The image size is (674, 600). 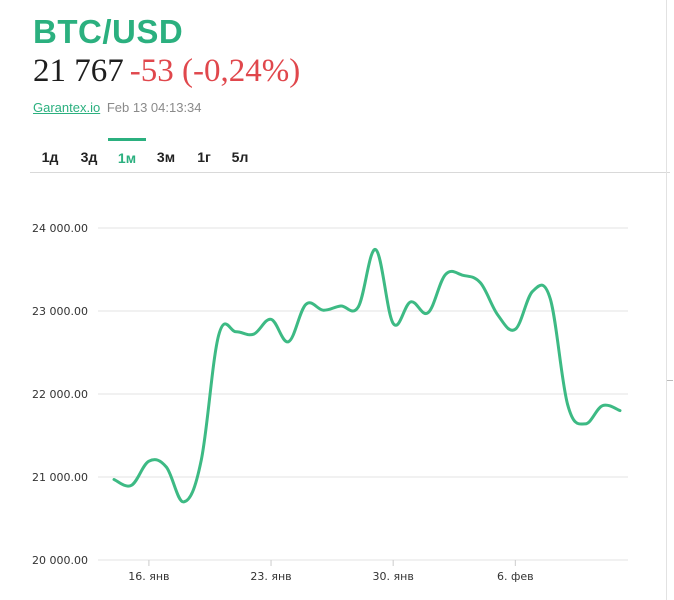 What do you see at coordinates (666, 300) in the screenshot?
I see `right-divider` at bounding box center [666, 300].